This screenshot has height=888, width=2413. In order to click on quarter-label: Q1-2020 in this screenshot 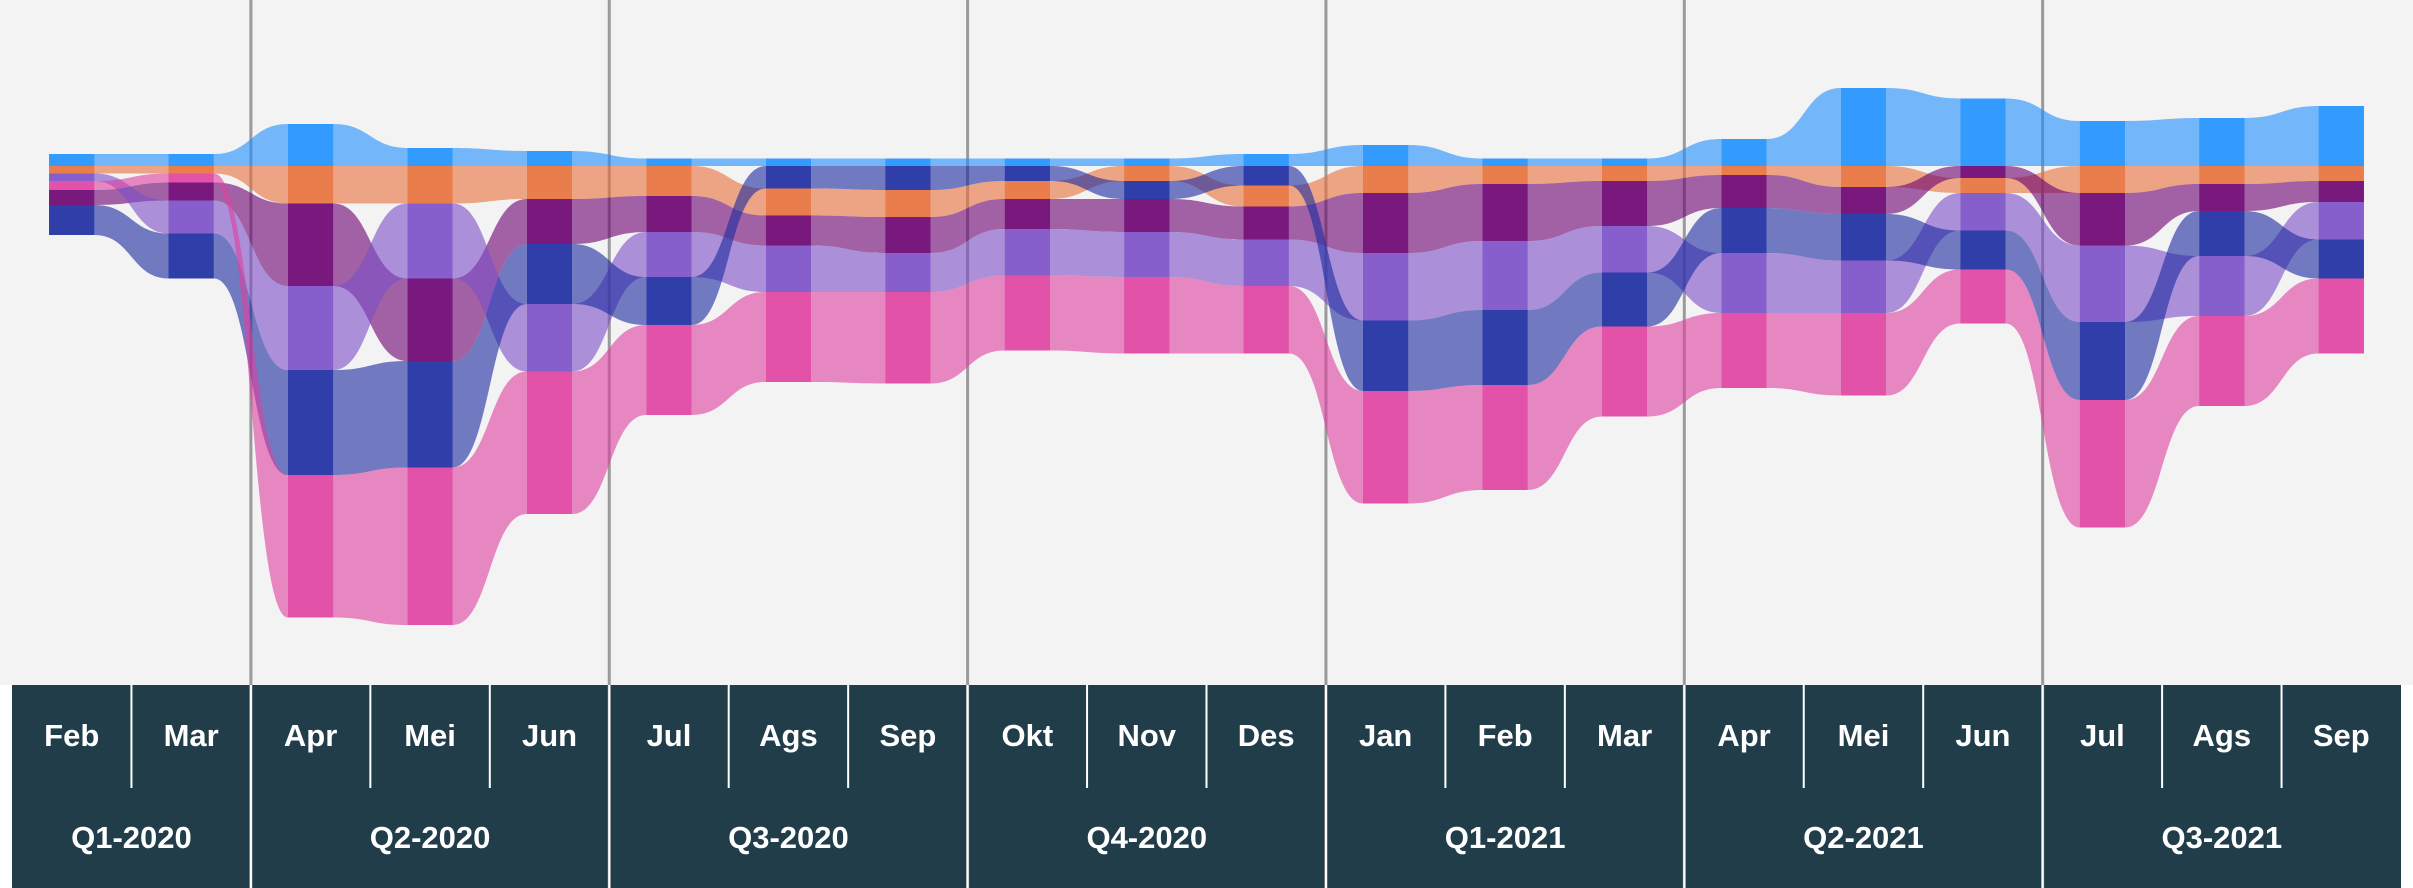, I will do `click(131, 837)`.